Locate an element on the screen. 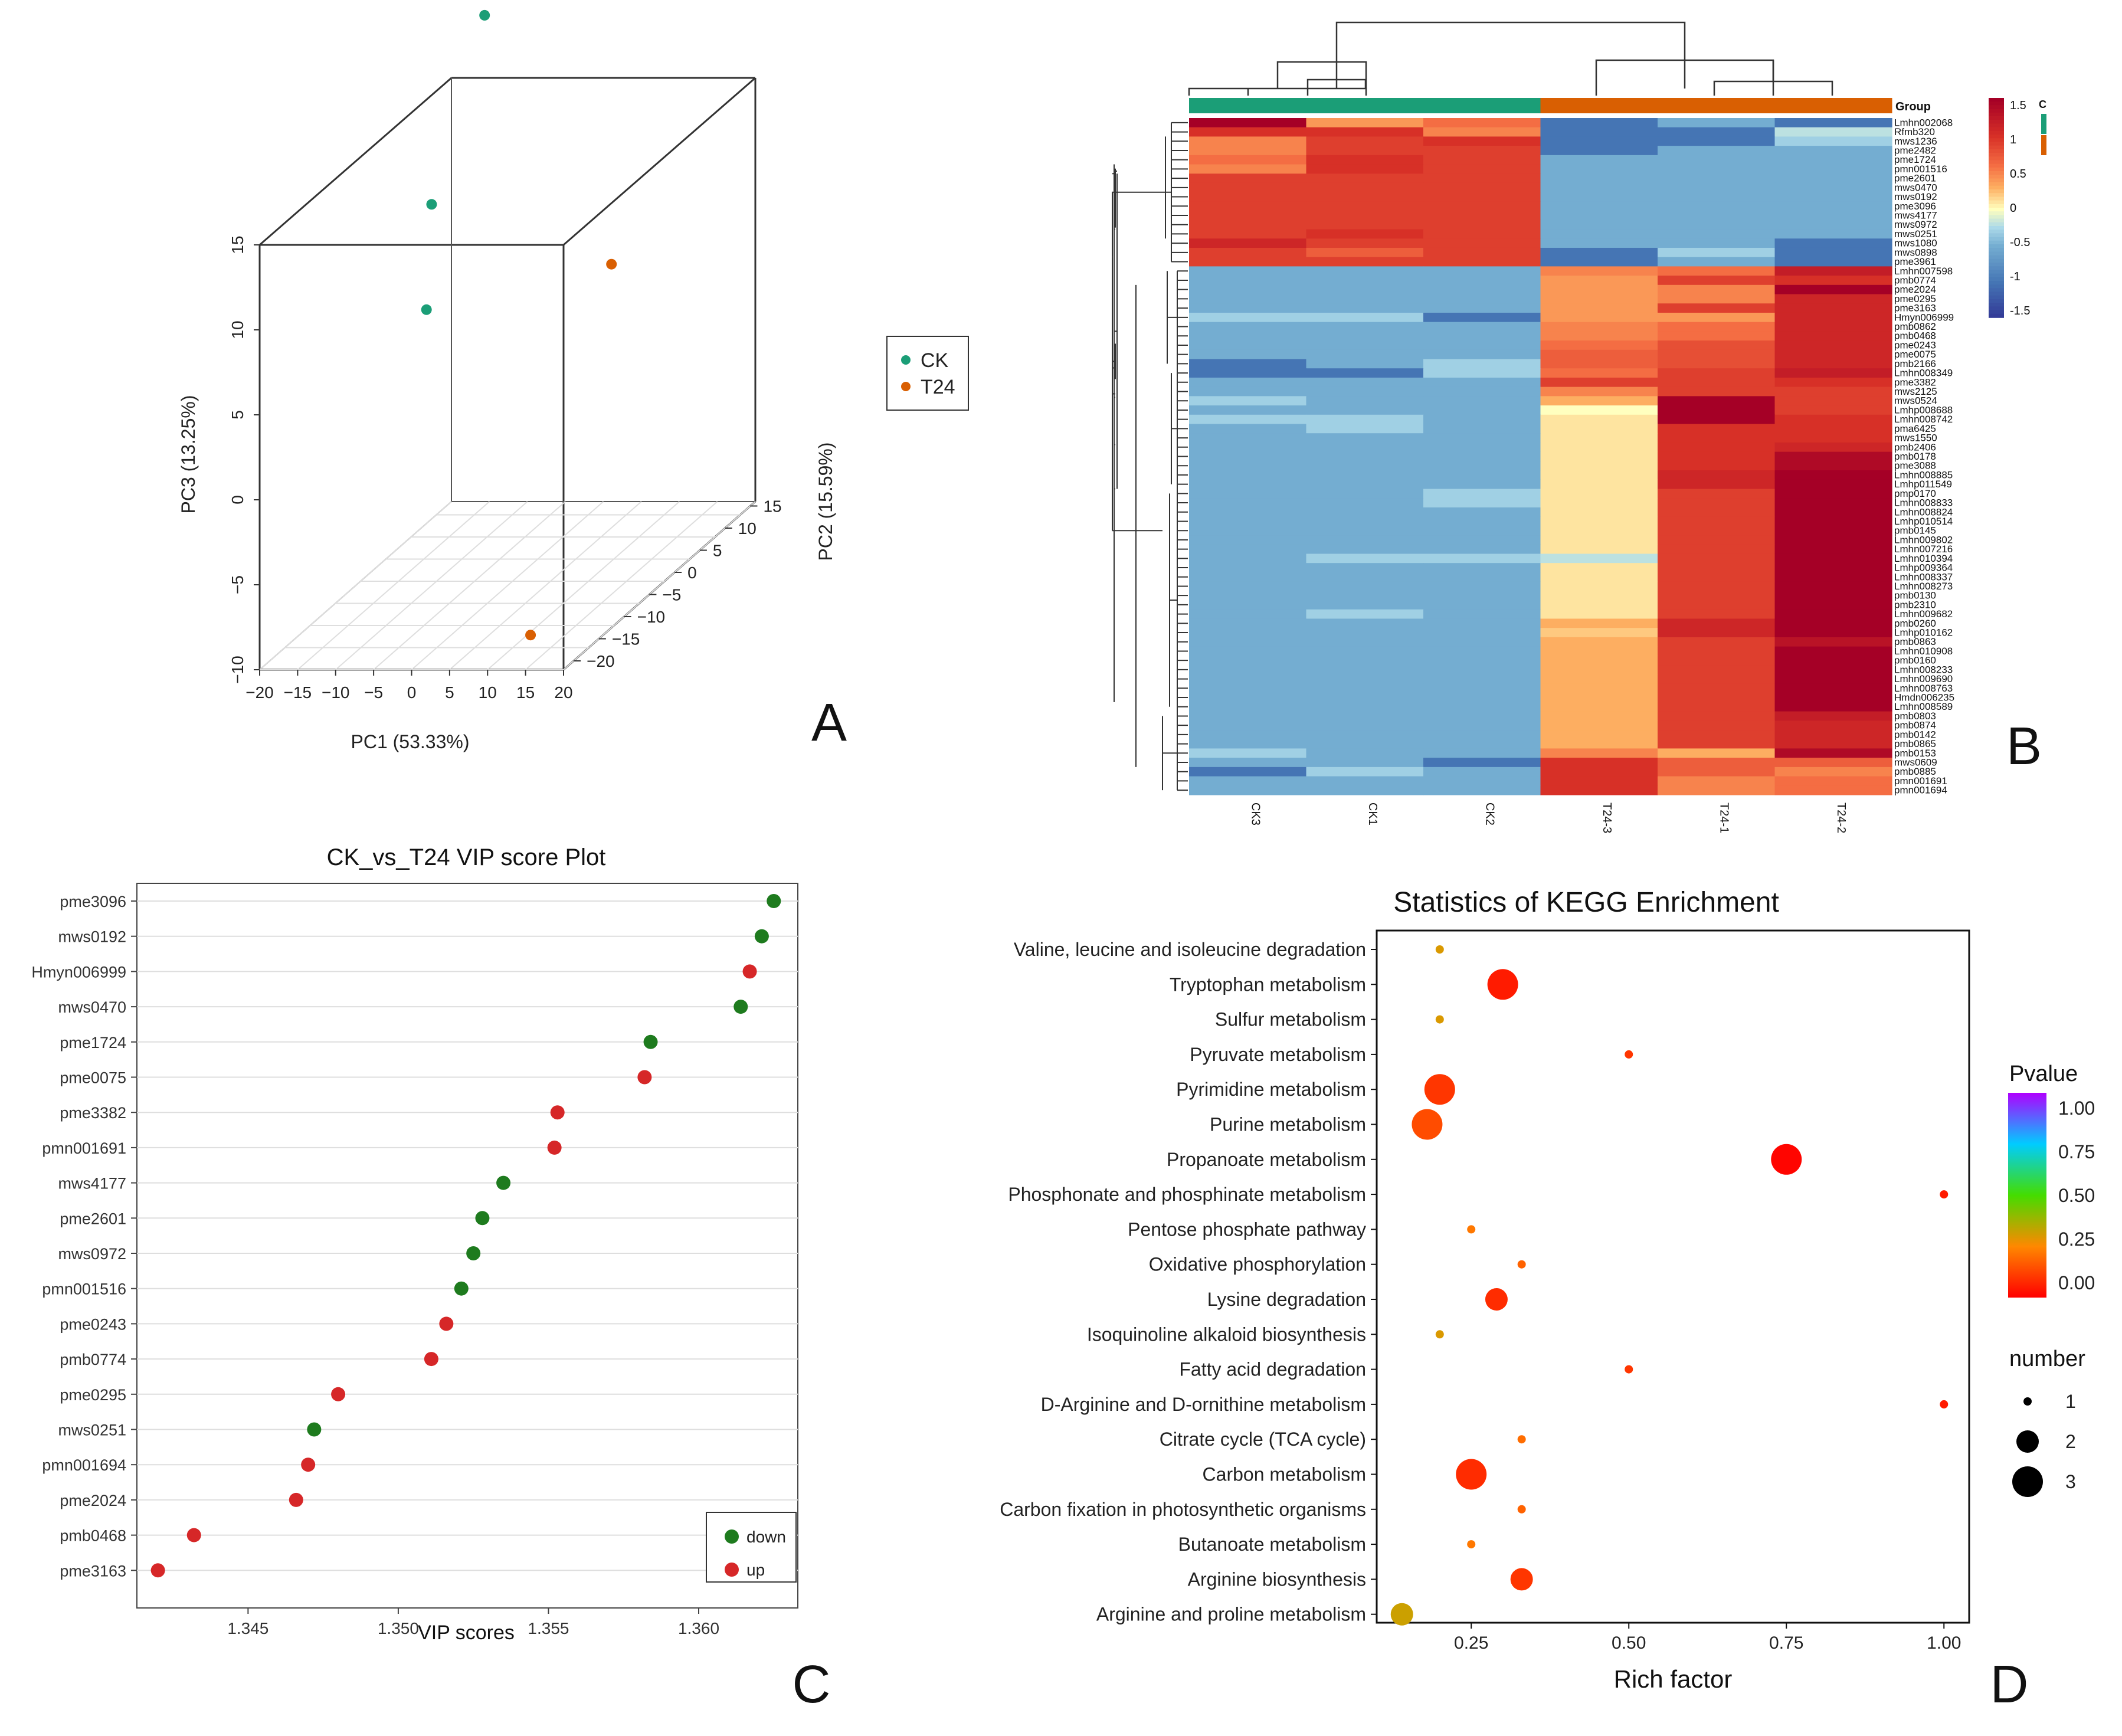  heatmap-row-label: mws1236 is located at coordinates (1915, 141).